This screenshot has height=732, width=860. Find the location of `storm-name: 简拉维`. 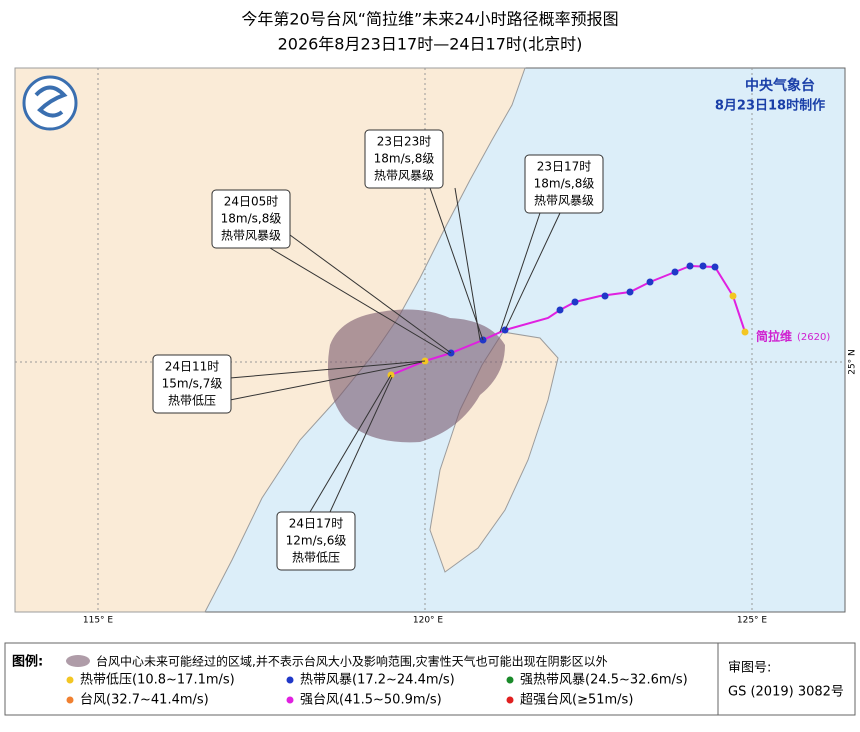

storm-name: 简拉维 is located at coordinates (774, 336).